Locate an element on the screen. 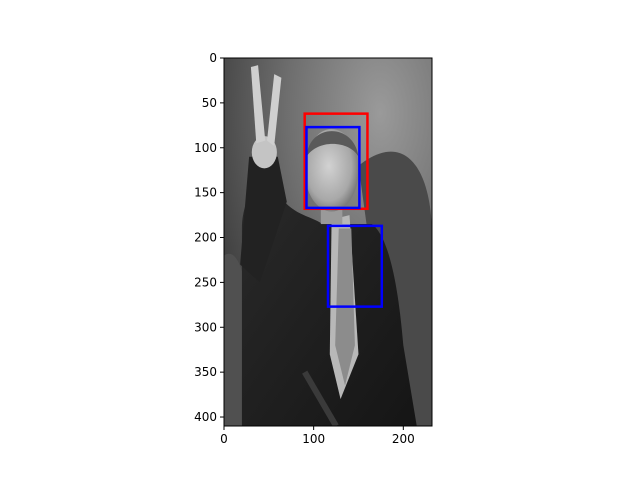  x-tick-label: 100 is located at coordinates (313, 439).